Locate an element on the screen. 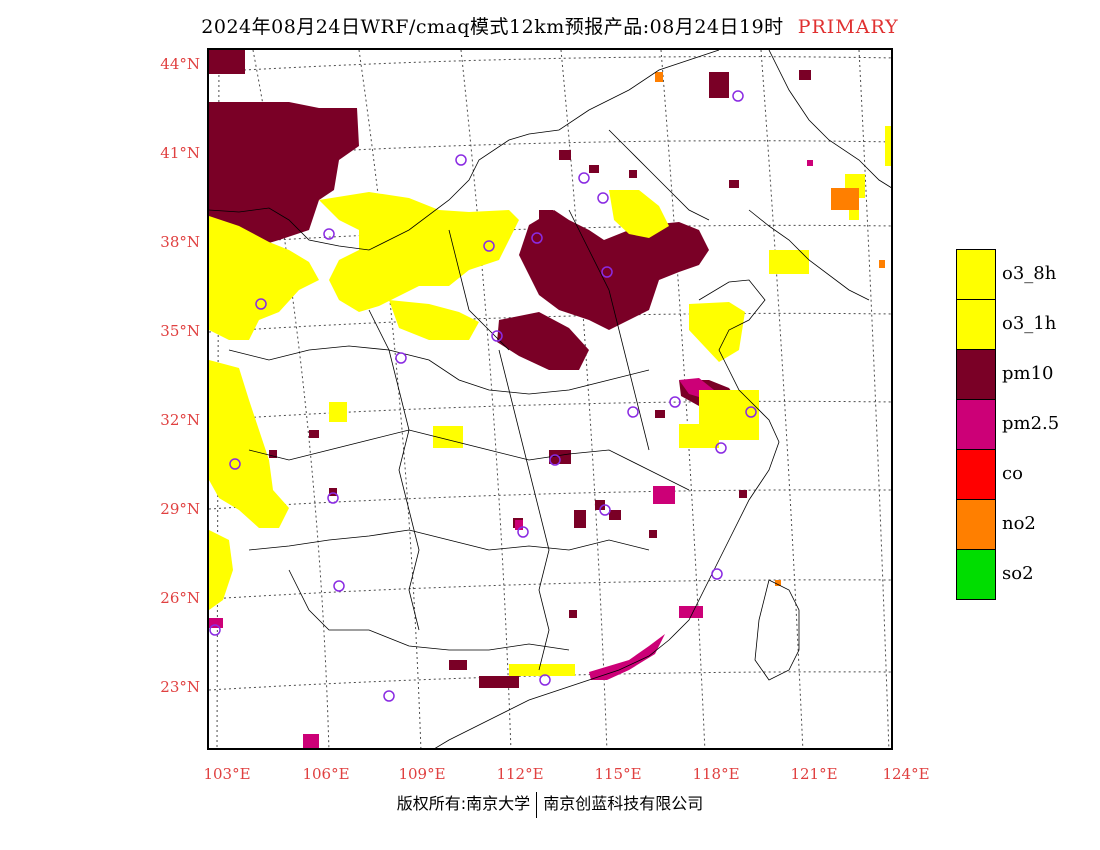 Image resolution: width=1100 pixels, height=850 pixels. footer-divider is located at coordinates (537, 804).